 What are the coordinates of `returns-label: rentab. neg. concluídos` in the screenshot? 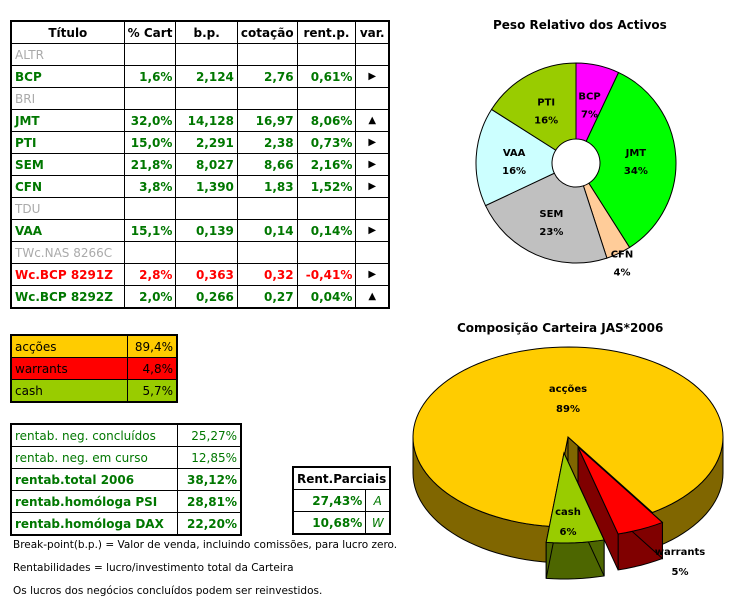 It's located at (94, 435).